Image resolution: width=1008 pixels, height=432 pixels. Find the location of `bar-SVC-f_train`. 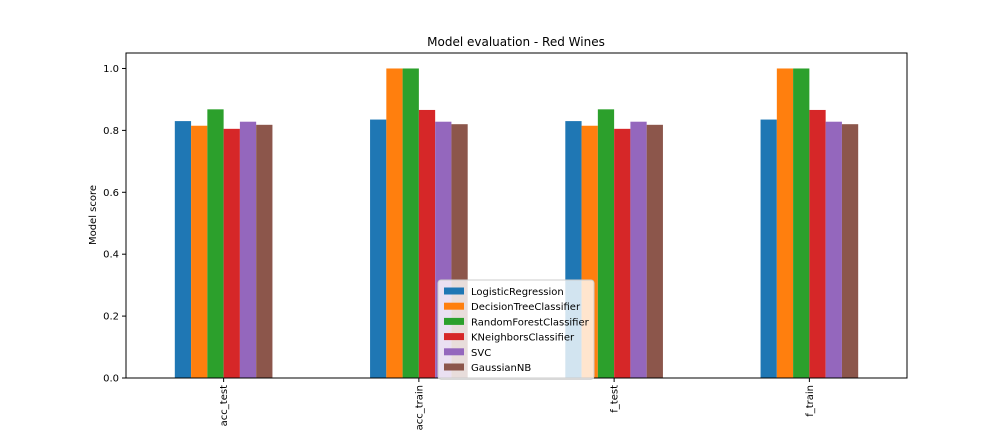

bar-SVC-f_train is located at coordinates (833, 250).